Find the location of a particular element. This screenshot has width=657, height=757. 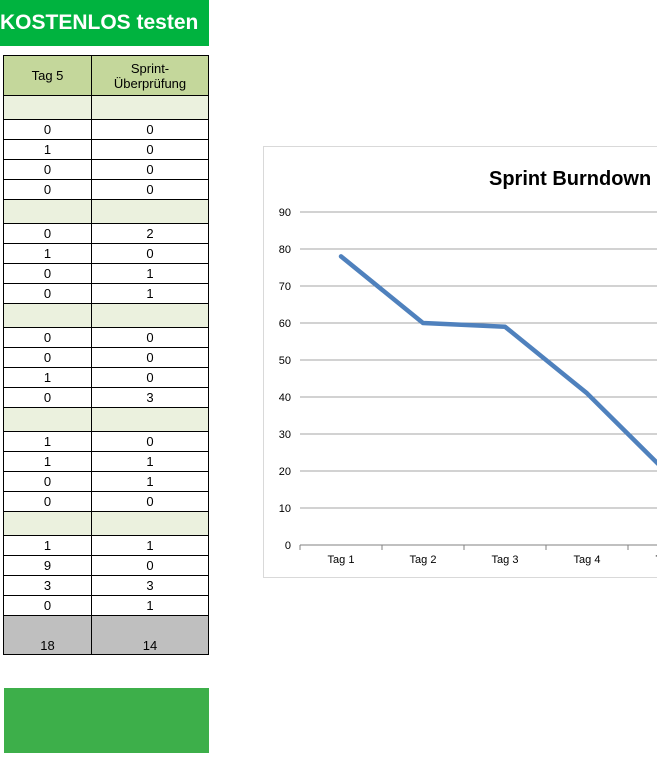

y-tick-label: 70 is located at coordinates (285, 287).